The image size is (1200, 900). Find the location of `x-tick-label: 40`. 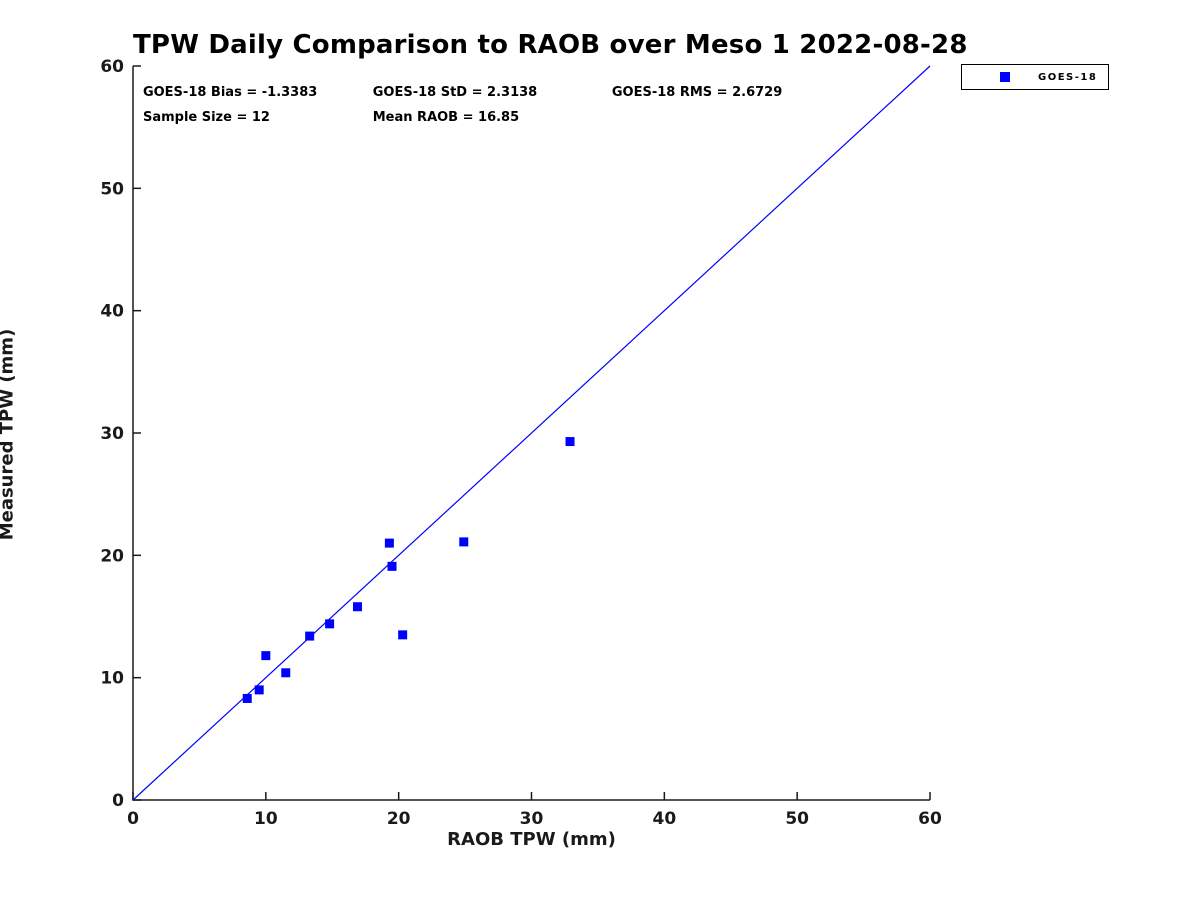

x-tick-label: 40 is located at coordinates (664, 819).